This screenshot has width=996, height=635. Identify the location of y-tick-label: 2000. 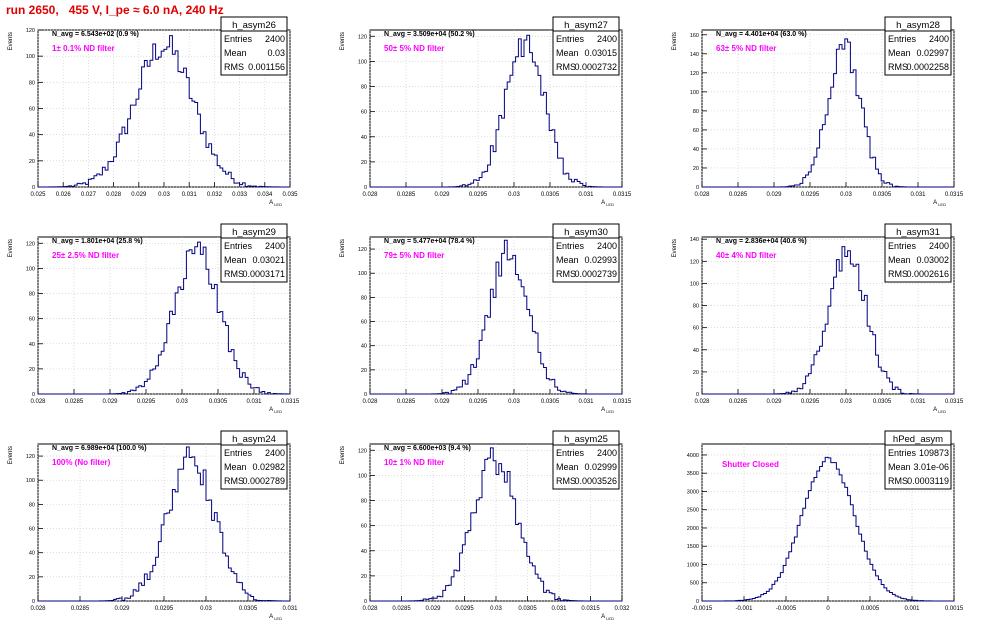
(693, 529).